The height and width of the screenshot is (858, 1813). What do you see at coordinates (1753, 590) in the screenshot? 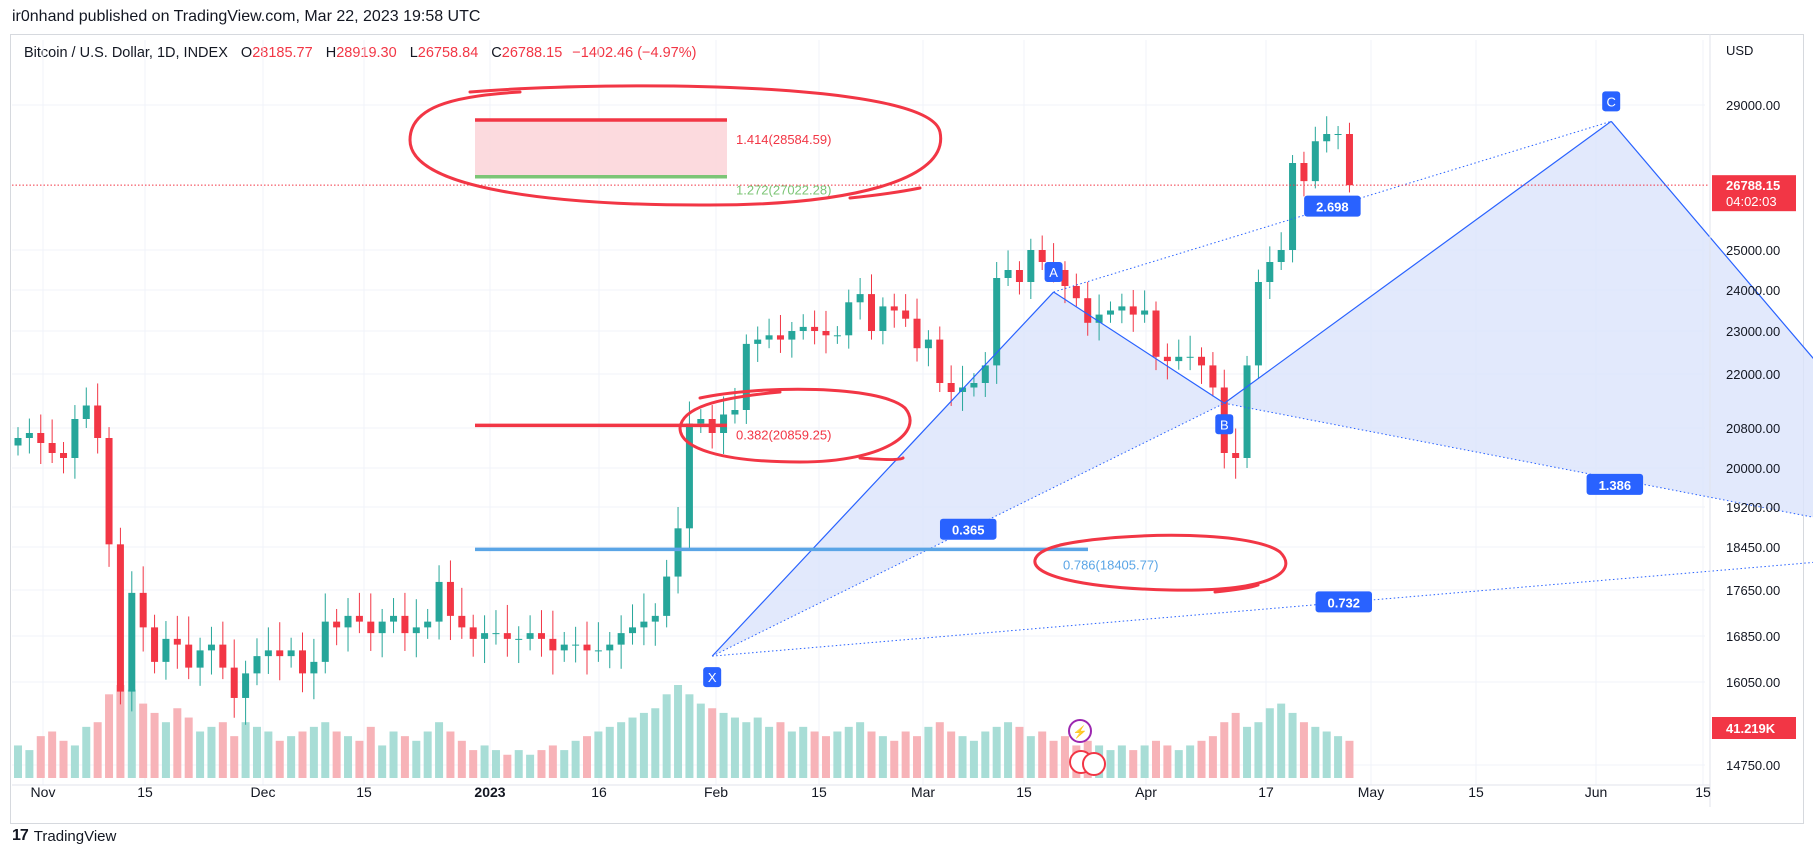
I see `y-tick-label: 17650.00` at bounding box center [1753, 590].